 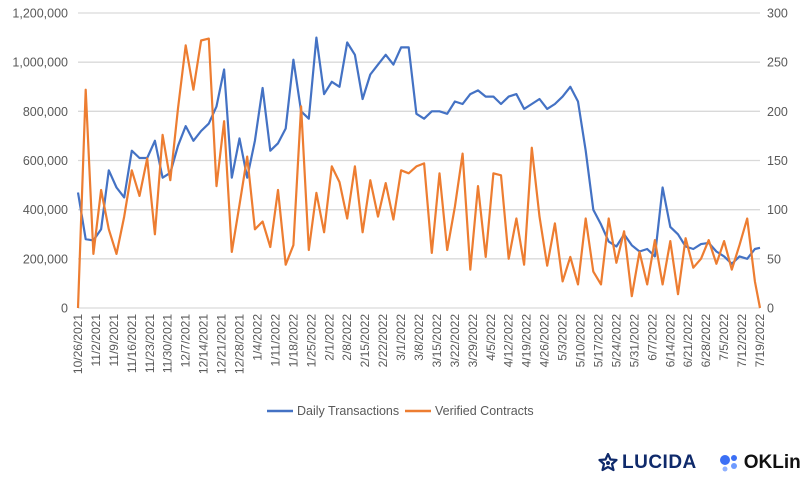 I want to click on x-axis-tick-label: 6/21/2022, so click(x=688, y=341).